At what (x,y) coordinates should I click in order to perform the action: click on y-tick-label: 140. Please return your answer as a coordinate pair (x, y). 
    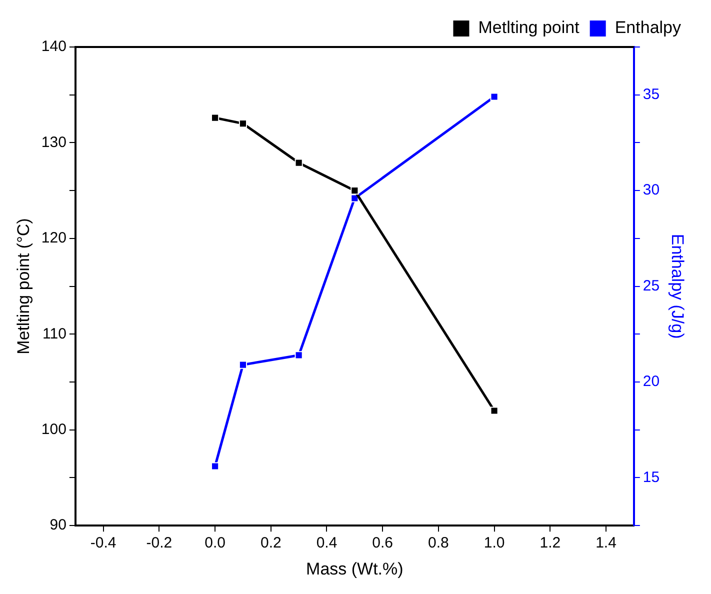
    Looking at the image, I should click on (53, 47).